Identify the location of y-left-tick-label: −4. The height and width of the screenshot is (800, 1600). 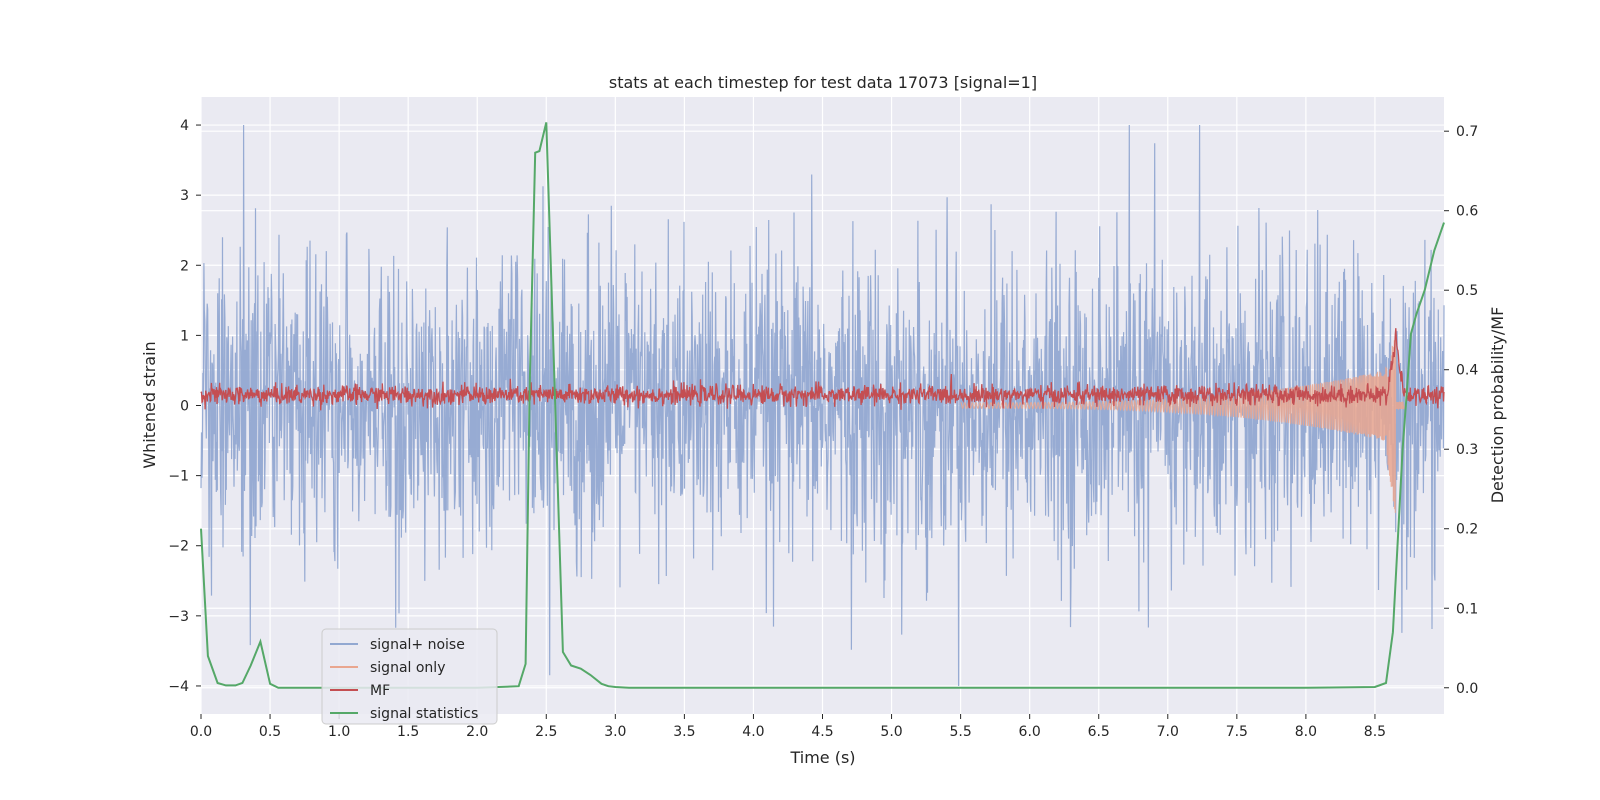
(178, 687).